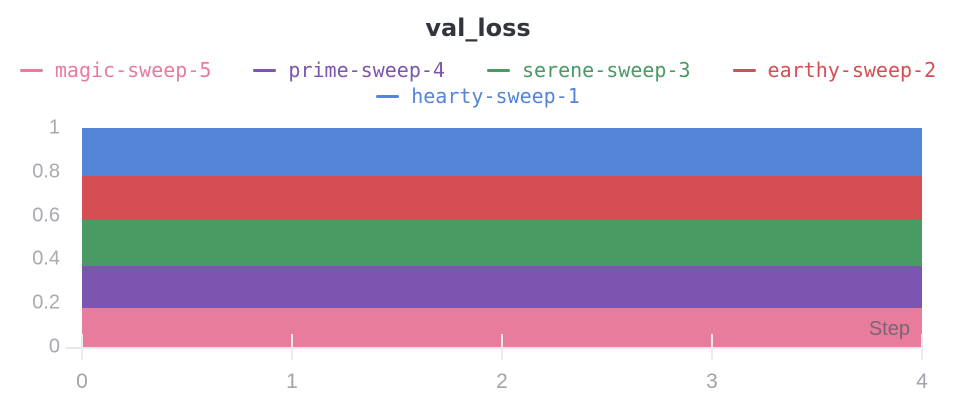  What do you see at coordinates (494, 348) in the screenshot?
I see `x-axis-line` at bounding box center [494, 348].